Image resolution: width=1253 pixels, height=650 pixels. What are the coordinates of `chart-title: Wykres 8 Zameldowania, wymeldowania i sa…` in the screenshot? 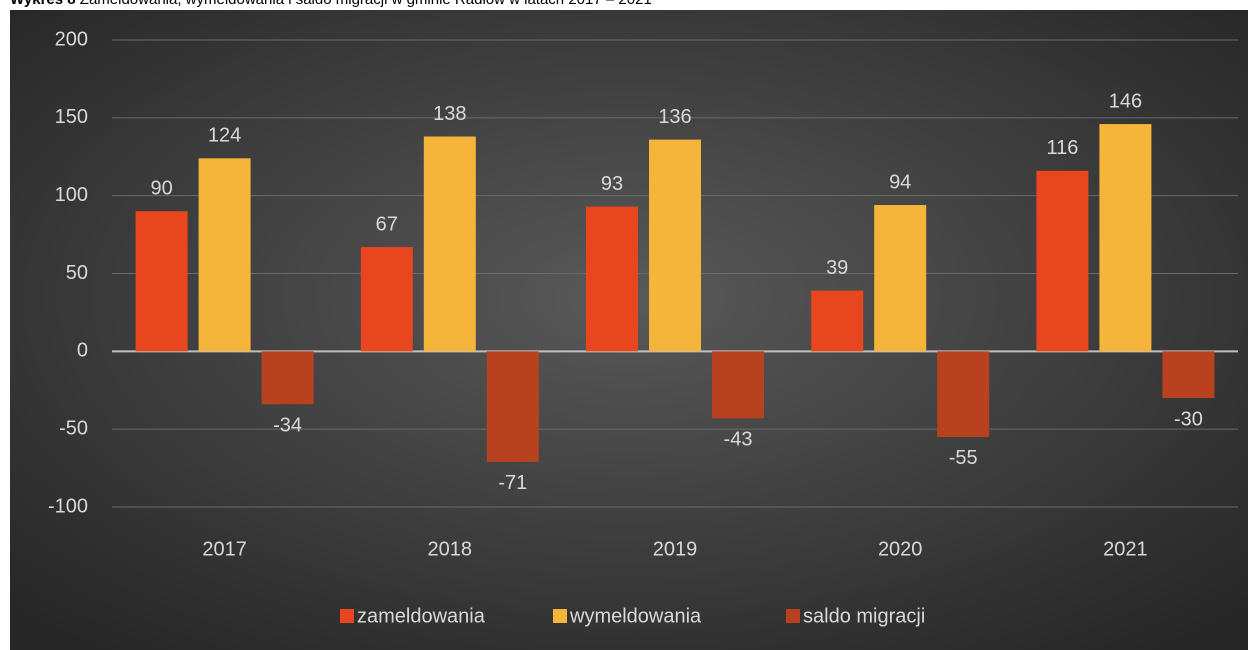 It's located at (331, 4).